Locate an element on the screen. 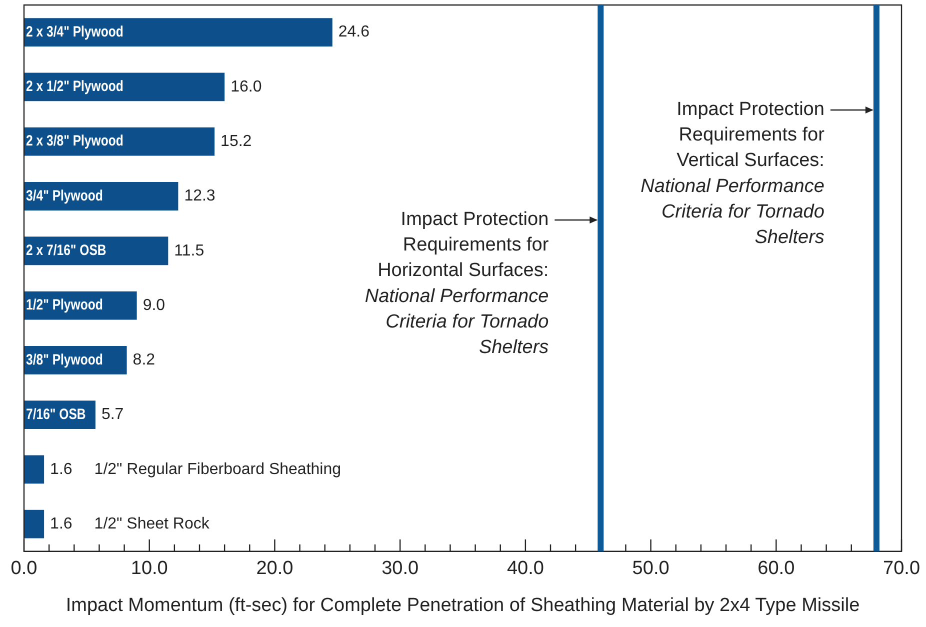  y-tick-label: 2 x 7/16" OSB is located at coordinates (66, 250).